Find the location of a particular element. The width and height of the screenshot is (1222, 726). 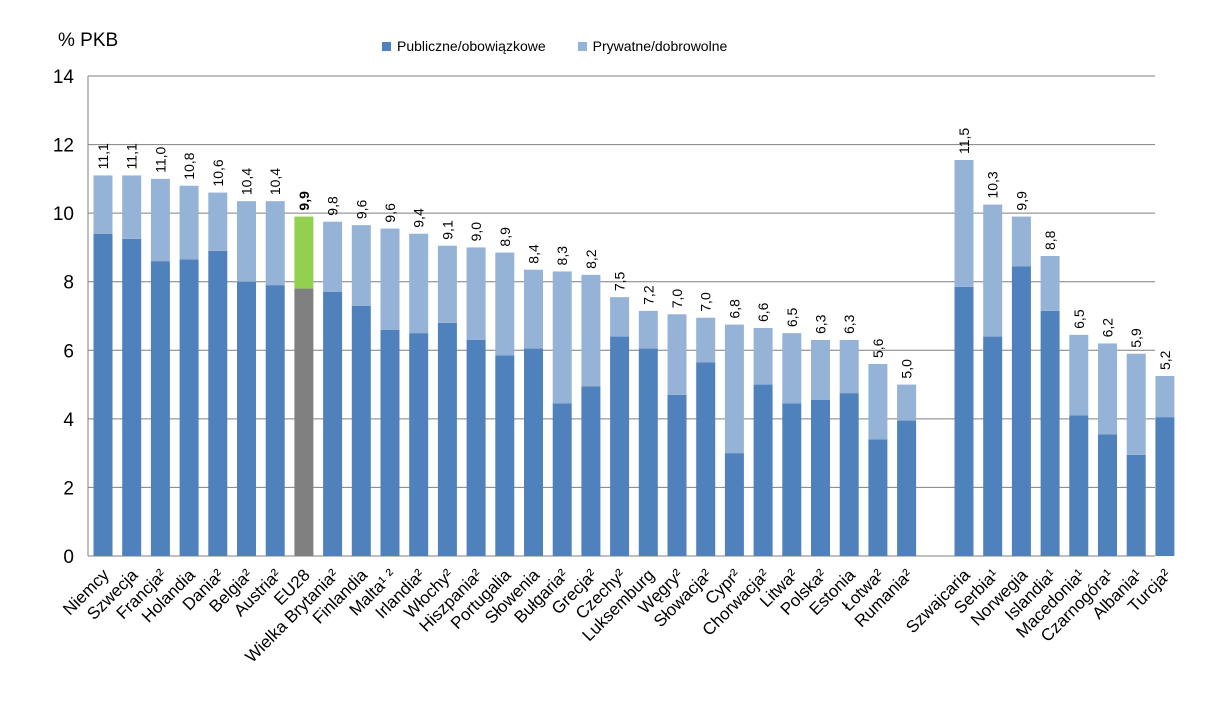

legend-label-public: Publiczne/obowiązkowe is located at coordinates (471, 46).